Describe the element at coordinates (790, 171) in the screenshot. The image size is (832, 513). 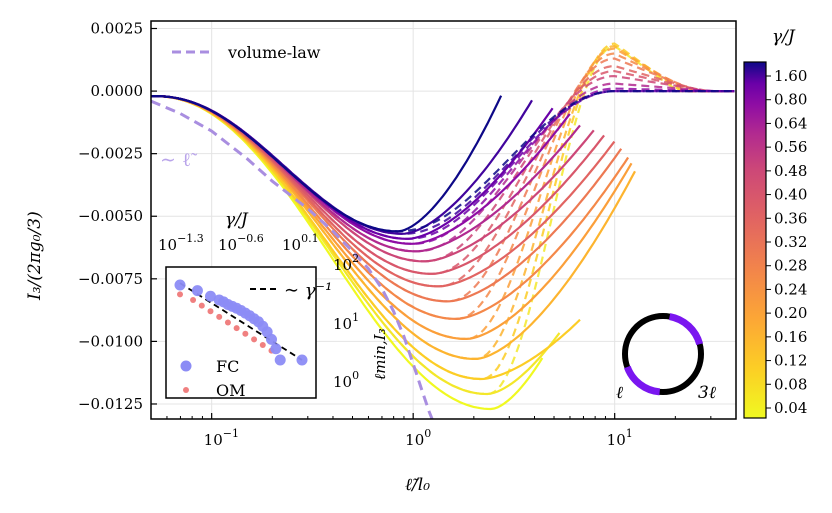
I see `colorbar-label-4: 0.48` at that location.